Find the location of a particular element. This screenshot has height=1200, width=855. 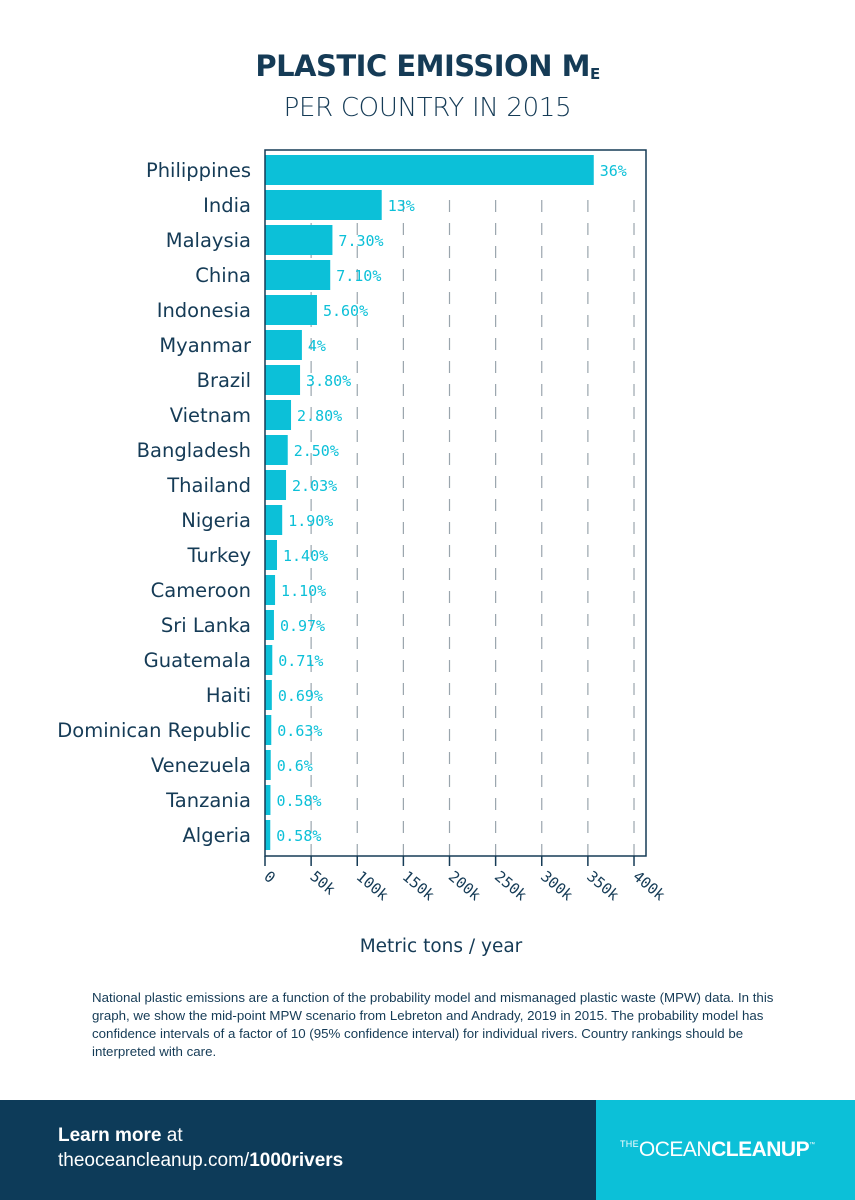

bar-nigeria is located at coordinates (274, 520).